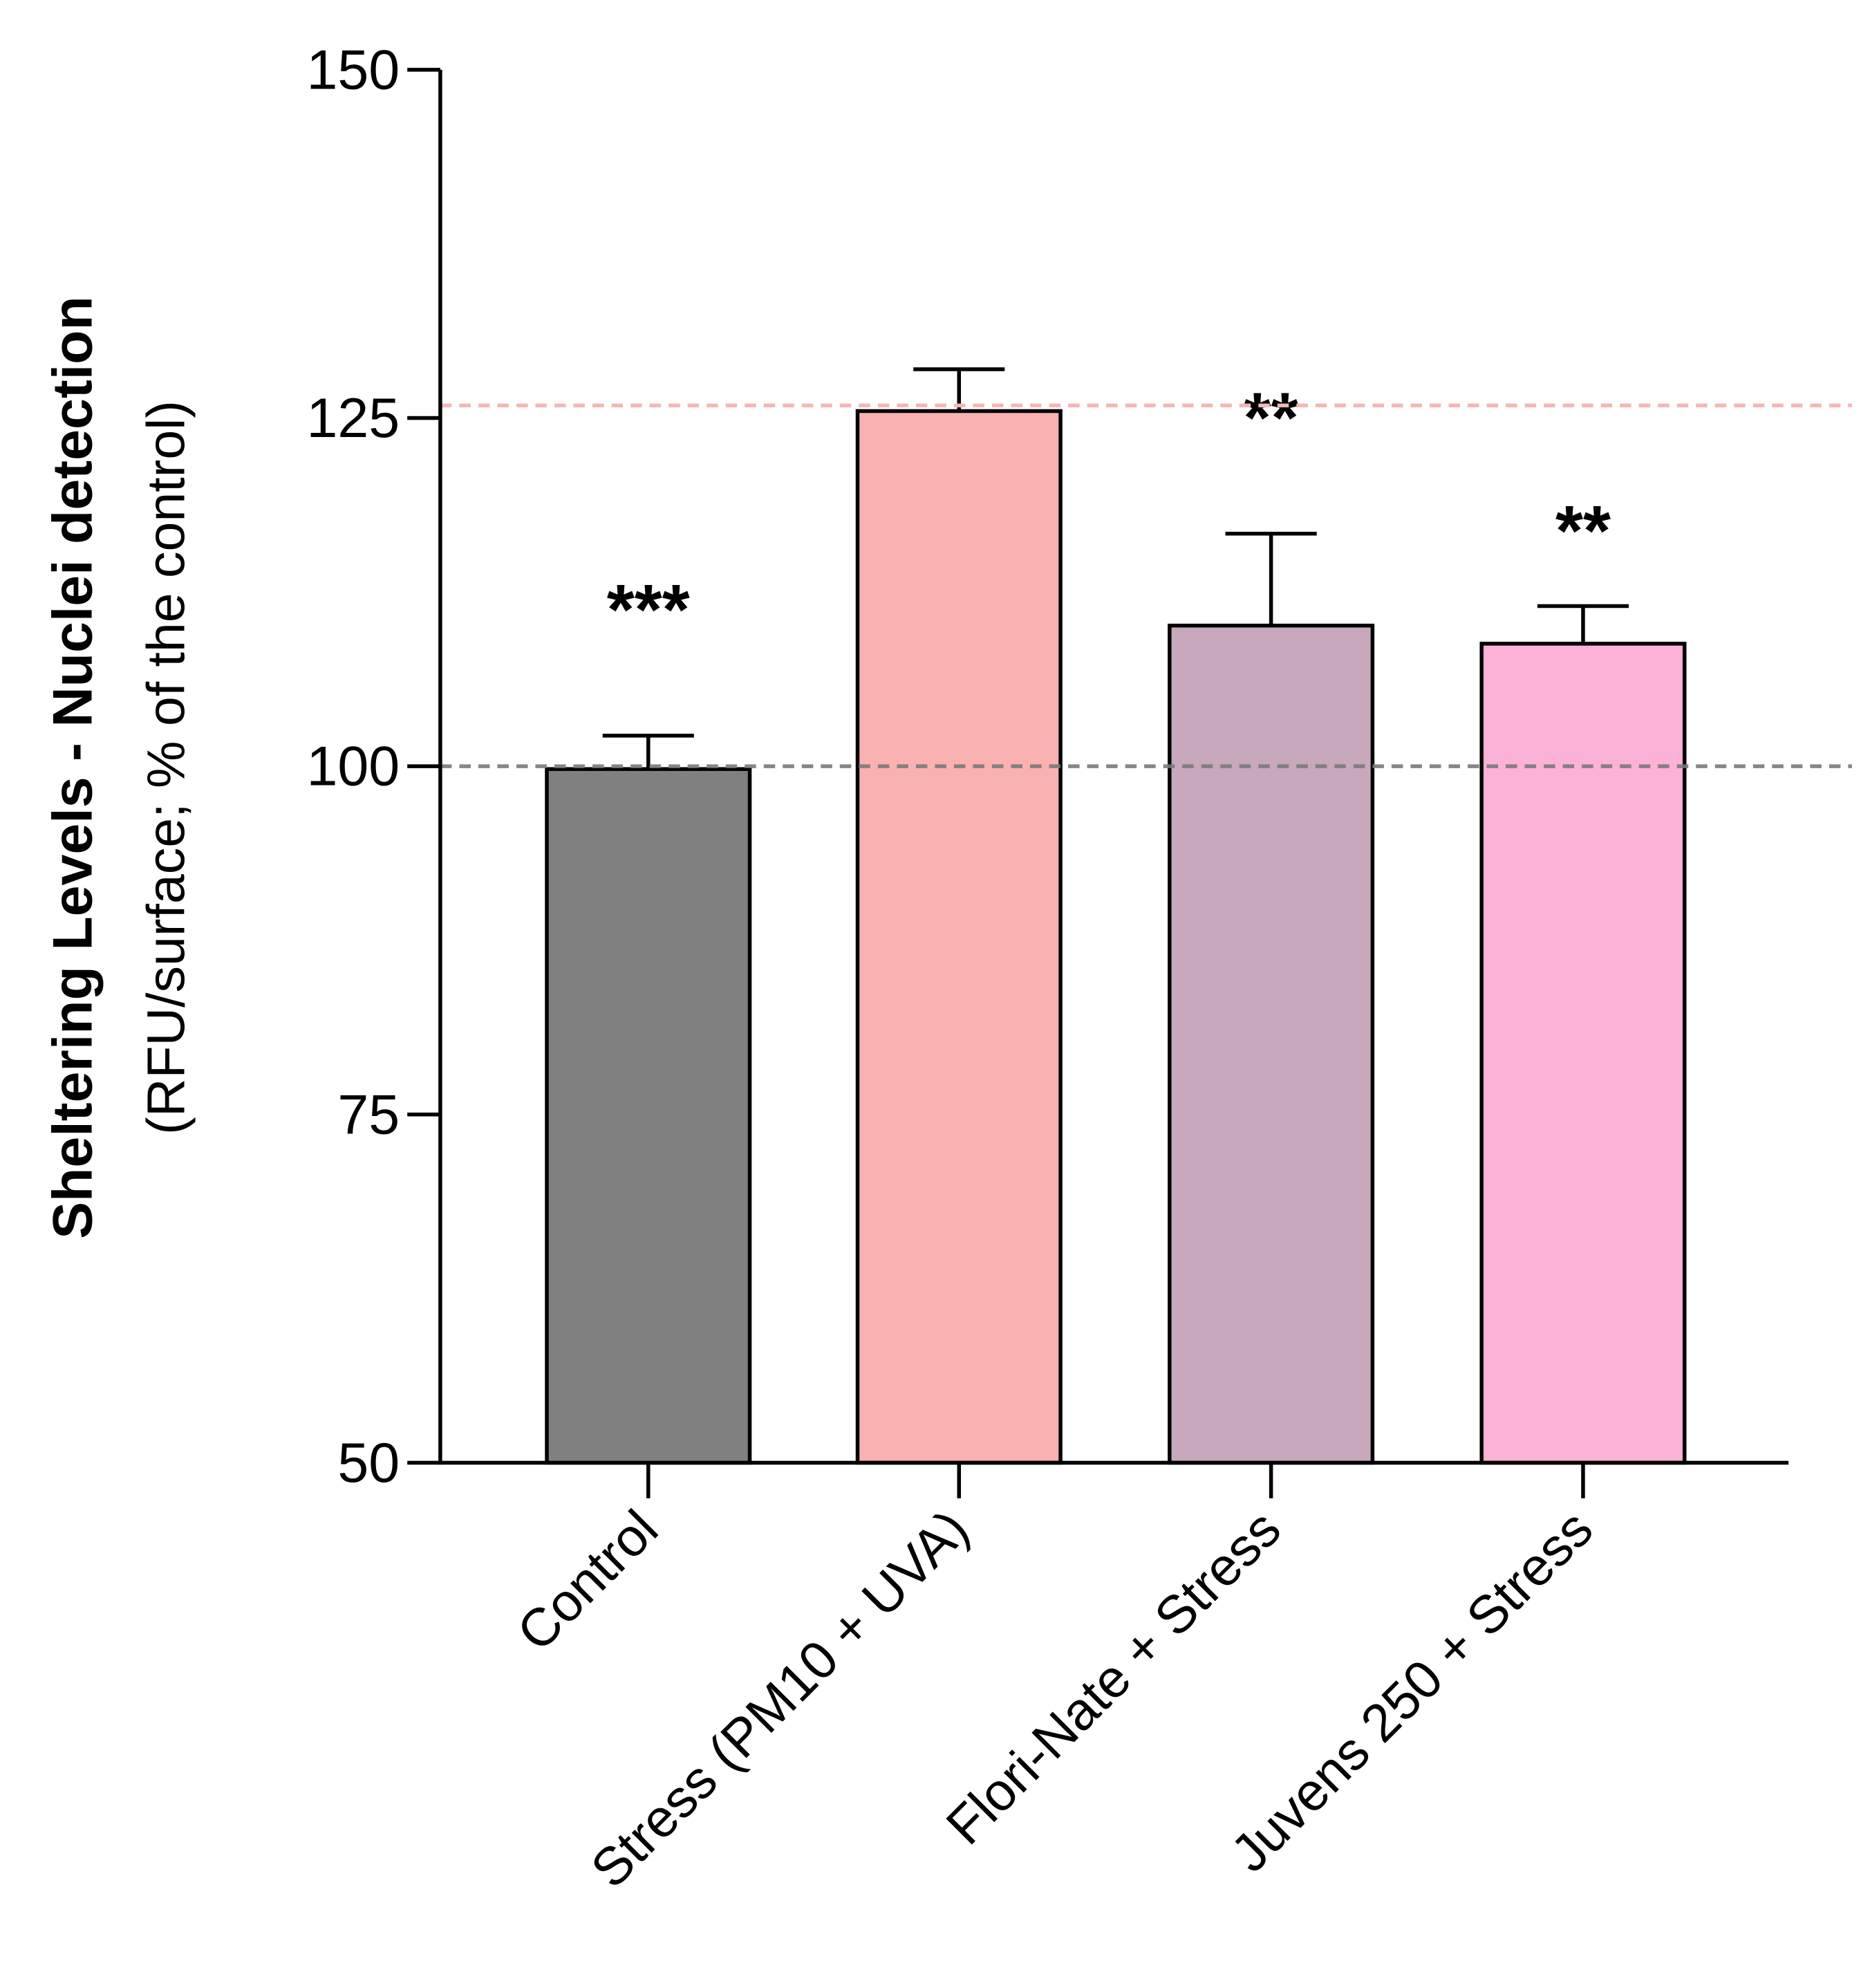 Image resolution: width=1861 pixels, height=1988 pixels. What do you see at coordinates (648, 609) in the screenshot?
I see `significance-label: ***` at bounding box center [648, 609].